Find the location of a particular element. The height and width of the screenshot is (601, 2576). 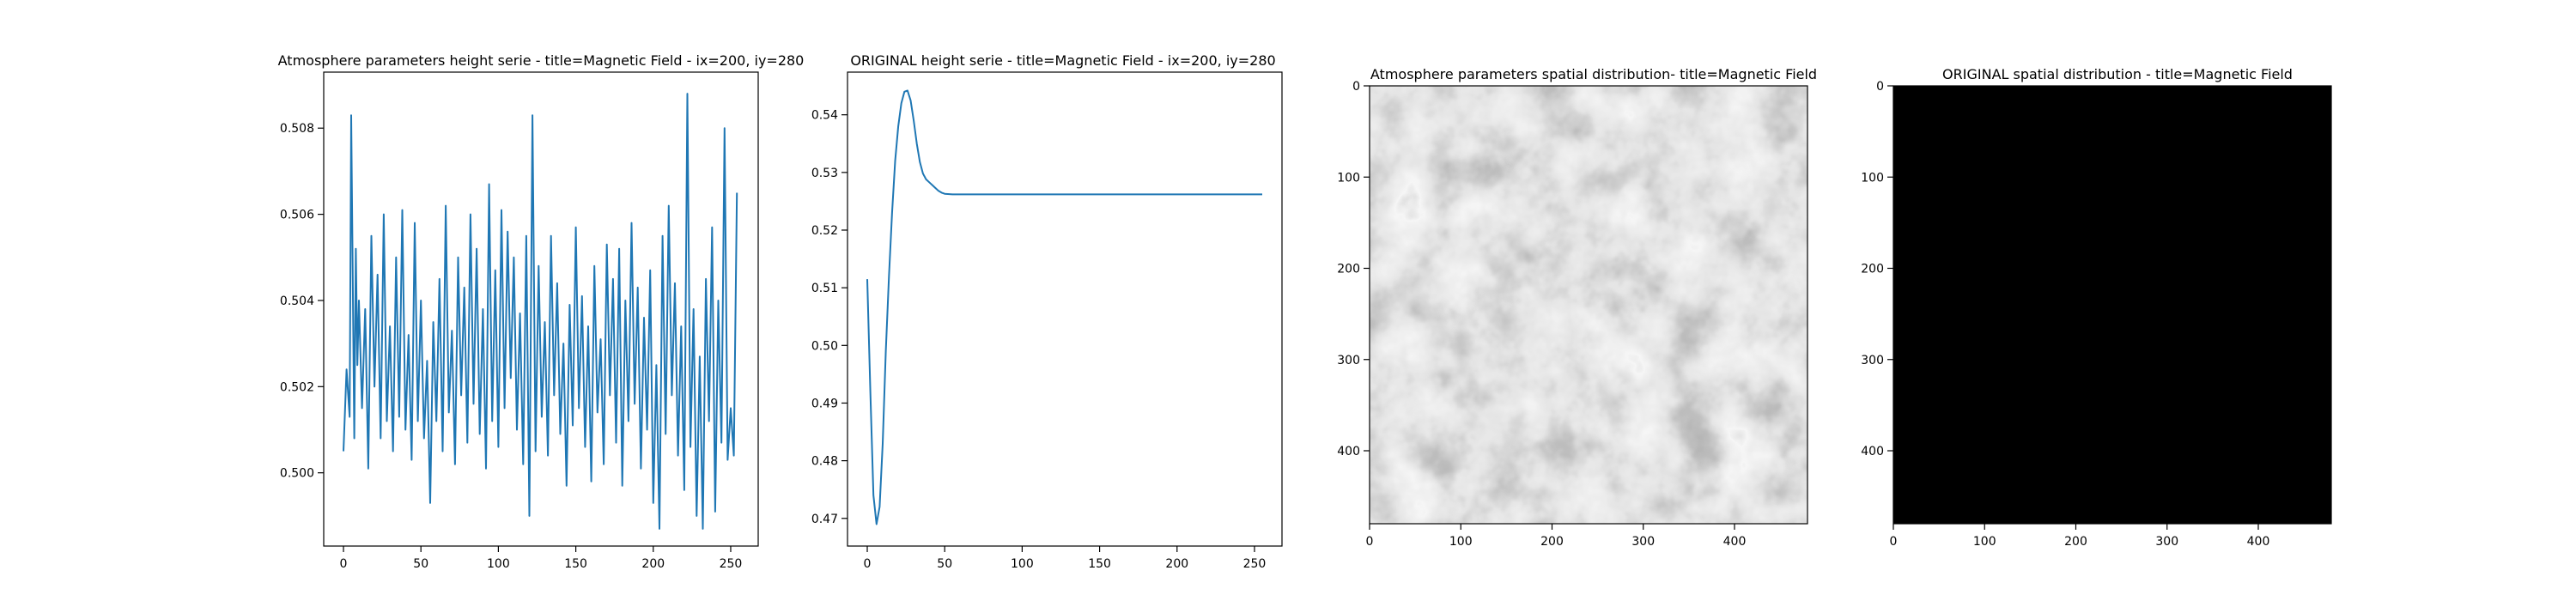

y-tick-label: 0.500 is located at coordinates (297, 474).